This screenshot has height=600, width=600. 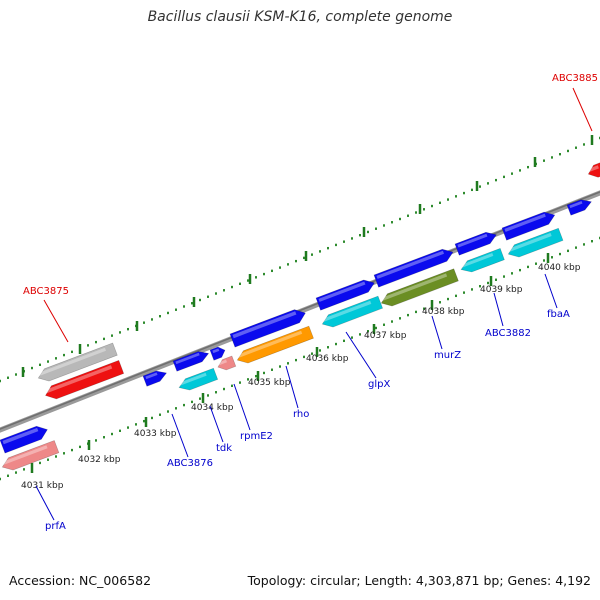 What do you see at coordinates (379, 384) in the screenshot?
I see `gene-label-glpX: glpX` at bounding box center [379, 384].